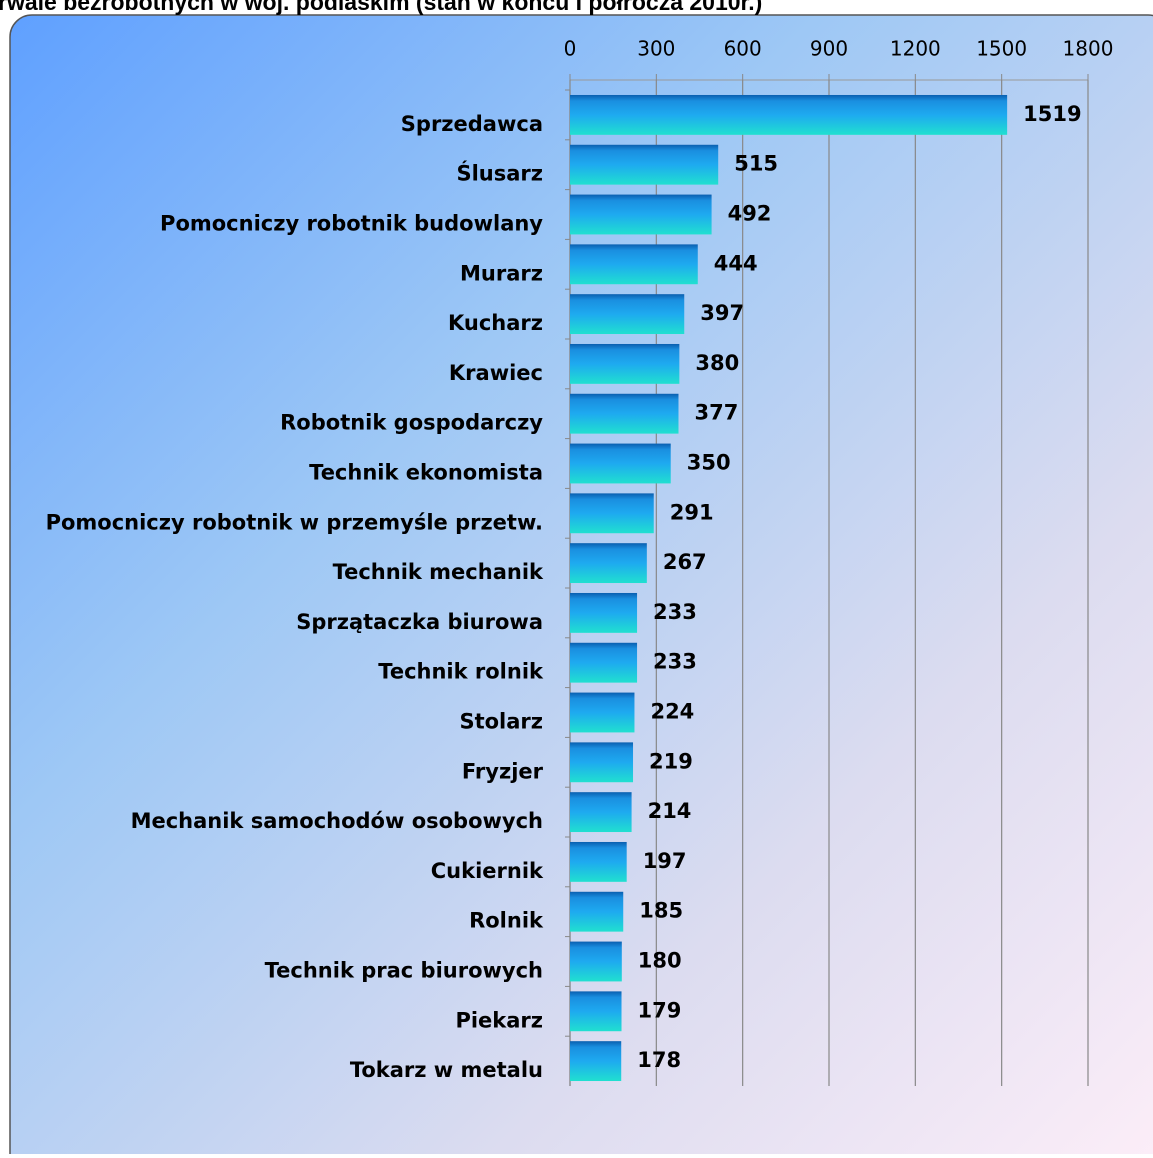 The width and height of the screenshot is (1153, 1158). Describe the element at coordinates (671, 761) in the screenshot. I see `value-label: 219` at that location.